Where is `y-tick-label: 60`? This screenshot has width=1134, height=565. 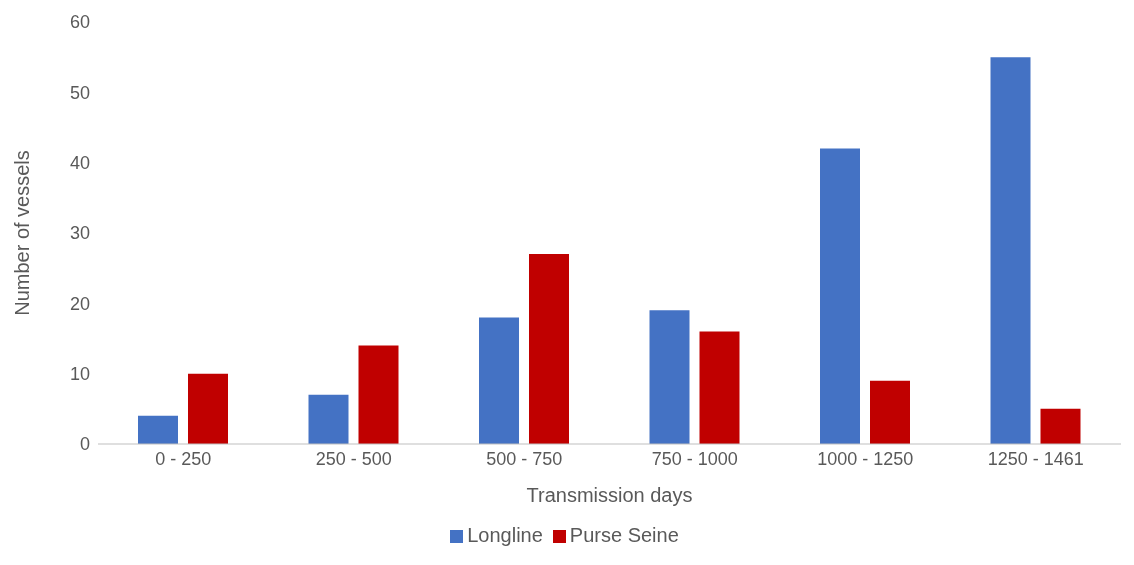
y-tick-label: 60 is located at coordinates (79, 22).